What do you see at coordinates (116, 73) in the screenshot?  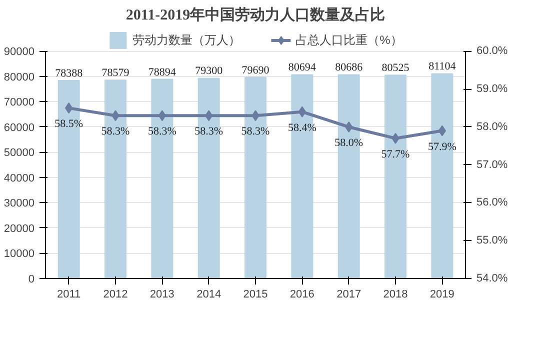 I see `data-label: 78579` at bounding box center [116, 73].